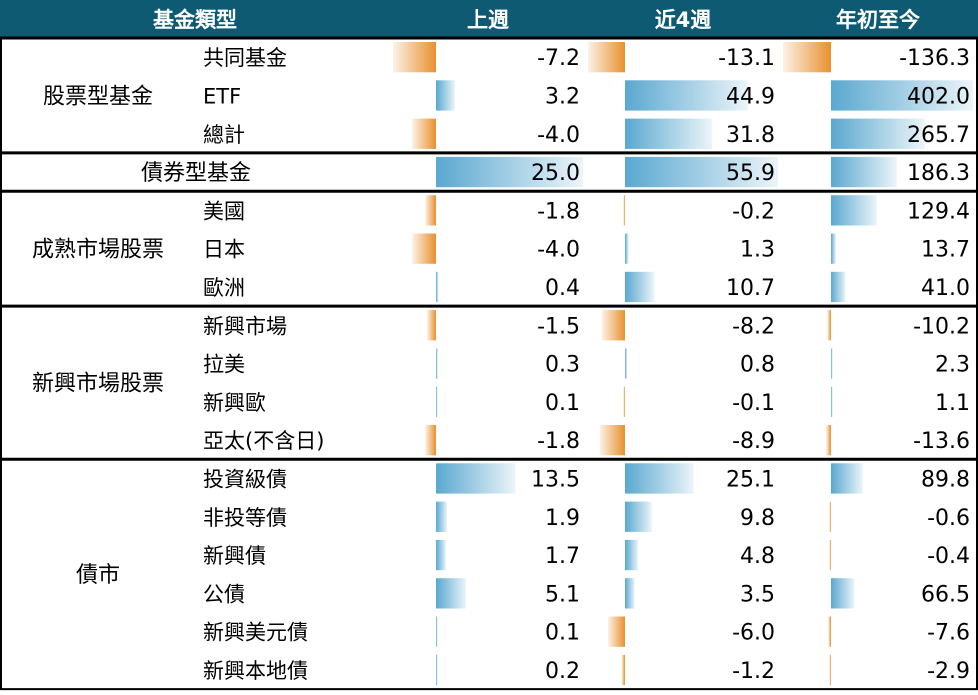 The image size is (978, 695). I want to click on row-label: 總計, so click(224, 135).